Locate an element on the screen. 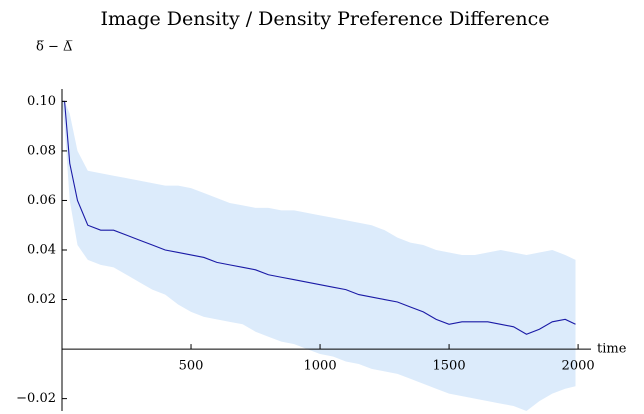 The image size is (644, 414). x-tick-label: 1000 is located at coordinates (320, 366).